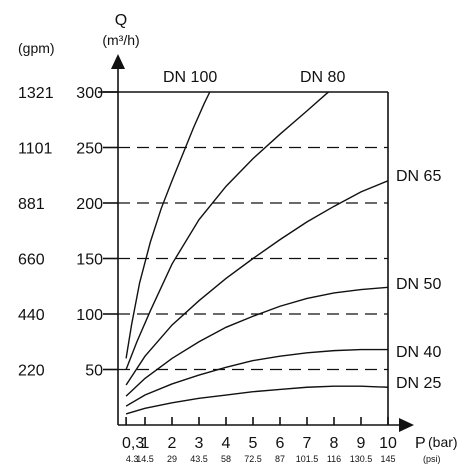 Image resolution: width=458 pixels, height=466 pixels. I want to click on y-secondary-tick-label: 660, so click(31, 260).